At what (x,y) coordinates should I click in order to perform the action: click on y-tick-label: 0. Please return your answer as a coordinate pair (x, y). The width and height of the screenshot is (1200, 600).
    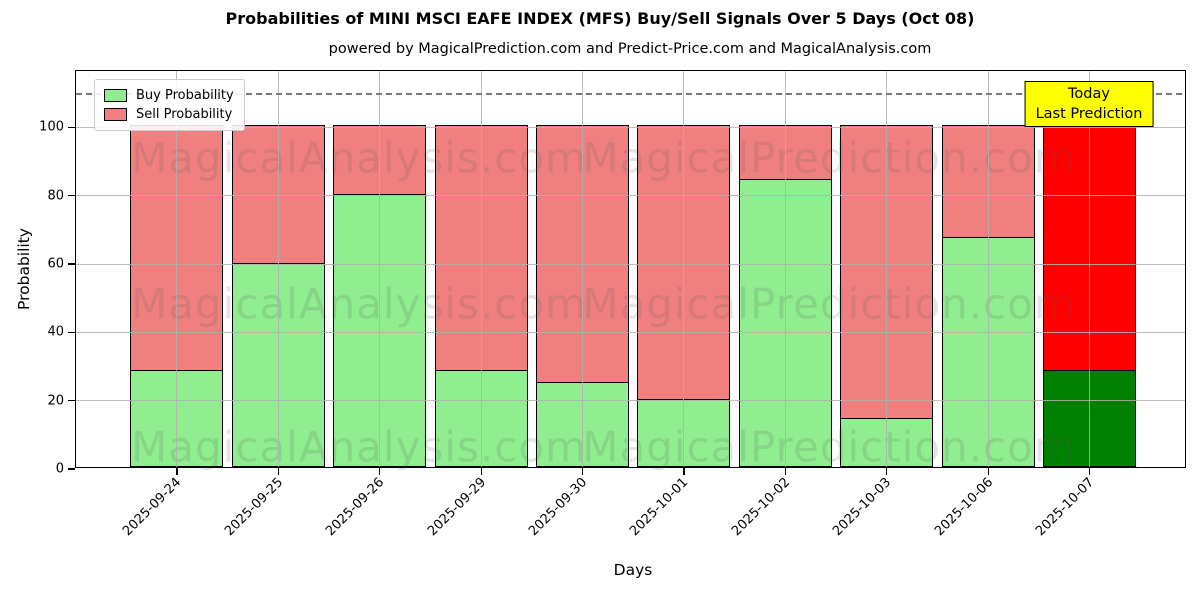
    Looking at the image, I should click on (59, 469).